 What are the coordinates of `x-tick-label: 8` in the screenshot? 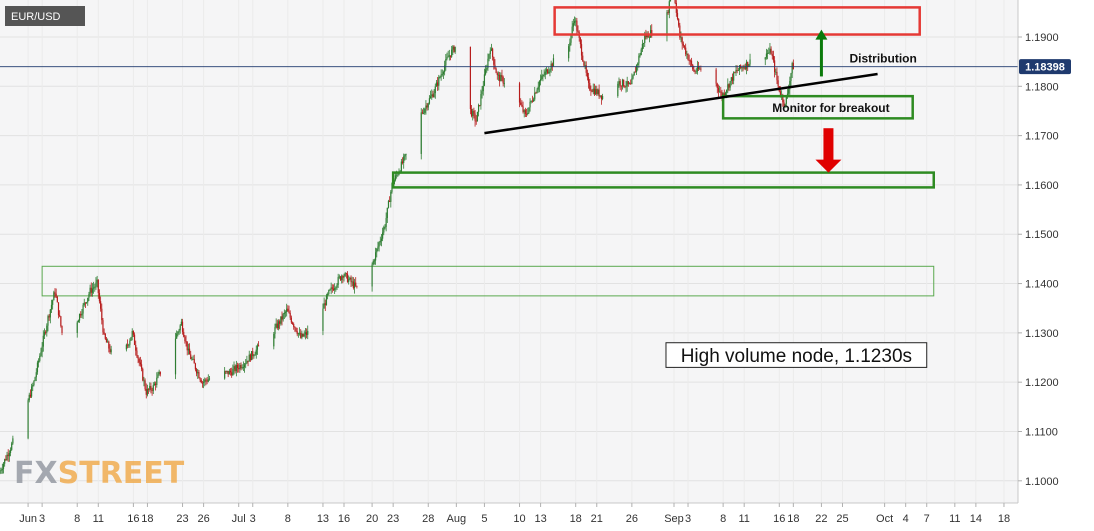 It's located at (288, 519).